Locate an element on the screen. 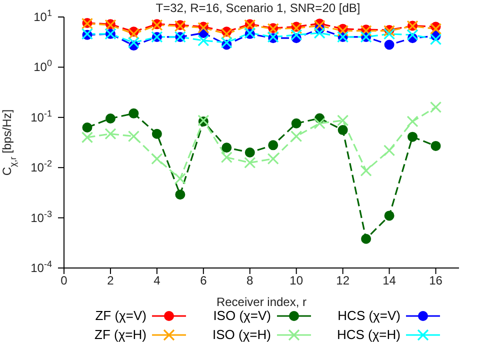 The width and height of the screenshot is (499, 342). legend-label: ZF (χ=H) is located at coordinates (120, 334).